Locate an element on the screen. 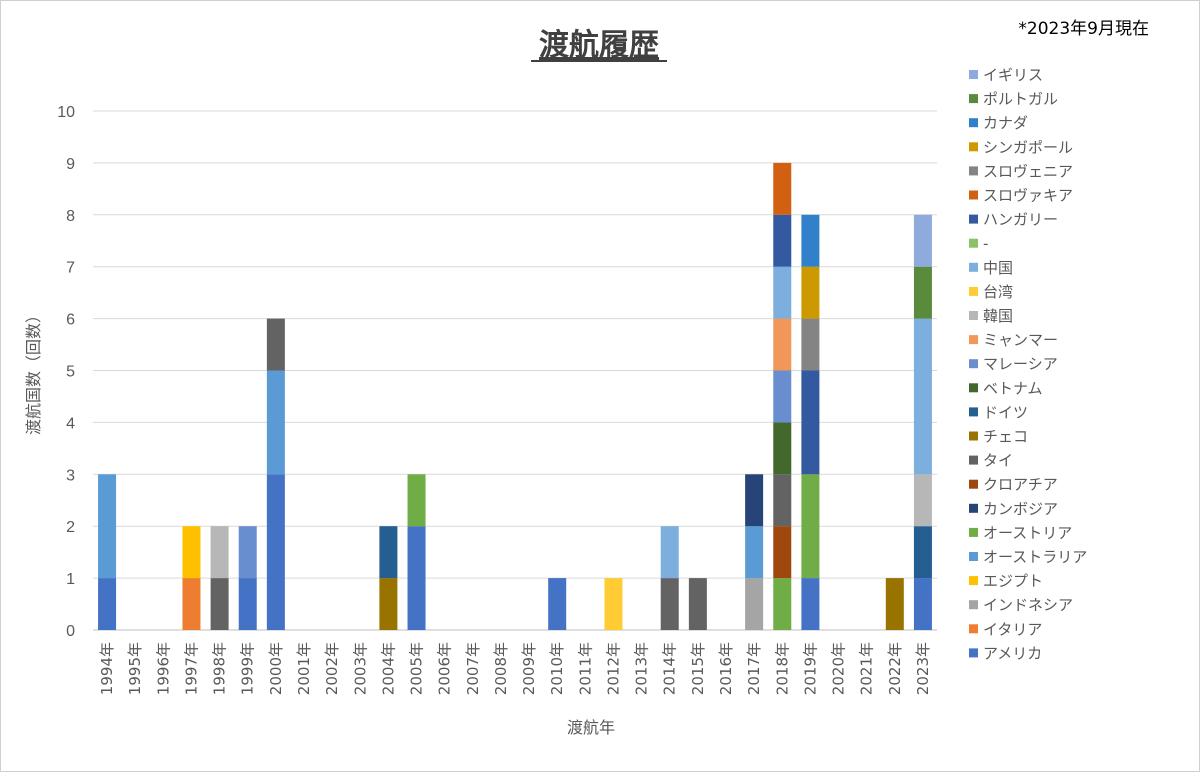 The height and width of the screenshot is (773, 1200). legend-label: スロヴァキア is located at coordinates (1028, 196).